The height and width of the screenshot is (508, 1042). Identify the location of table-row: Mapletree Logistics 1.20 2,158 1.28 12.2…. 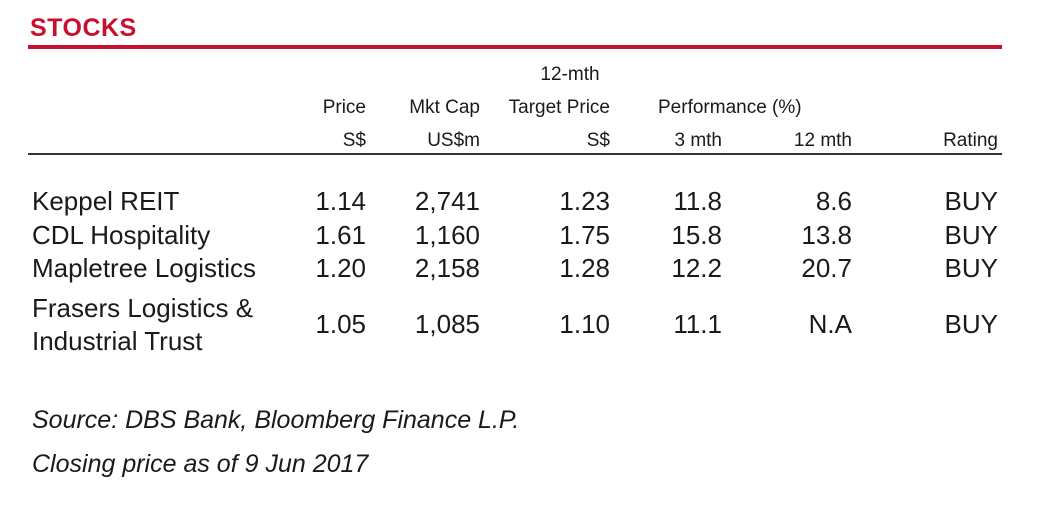
(521, 270).